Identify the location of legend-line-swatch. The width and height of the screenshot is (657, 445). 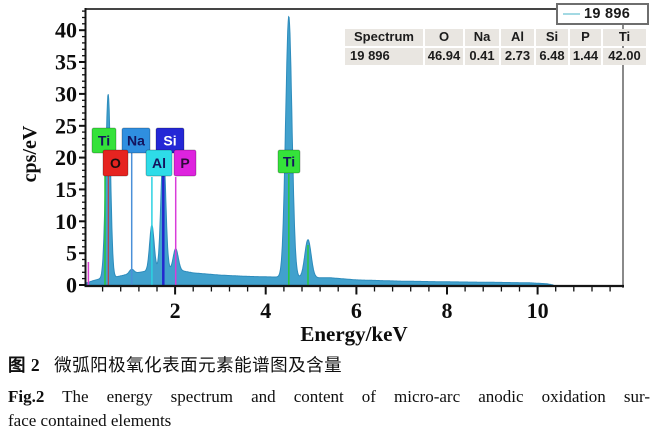
(571, 14).